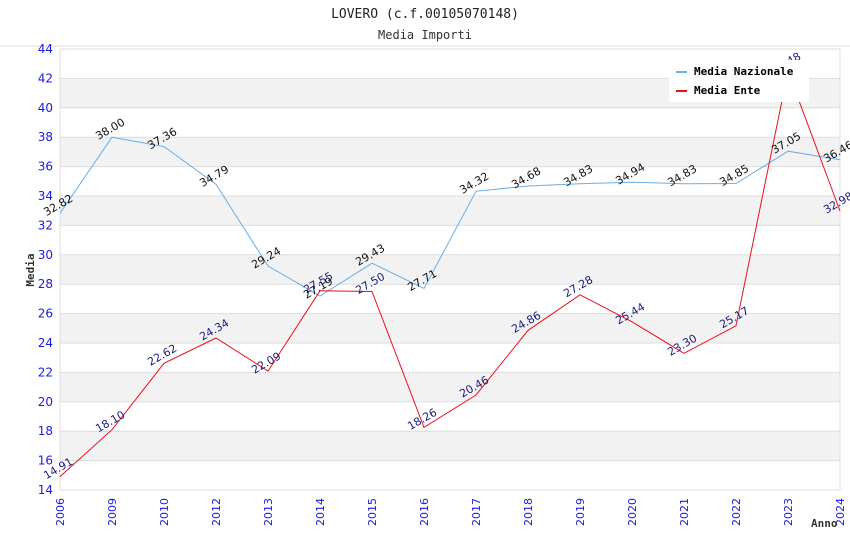 Image resolution: width=850 pixels, height=550 pixels. I want to click on y-tick-label: 34, so click(45, 196).